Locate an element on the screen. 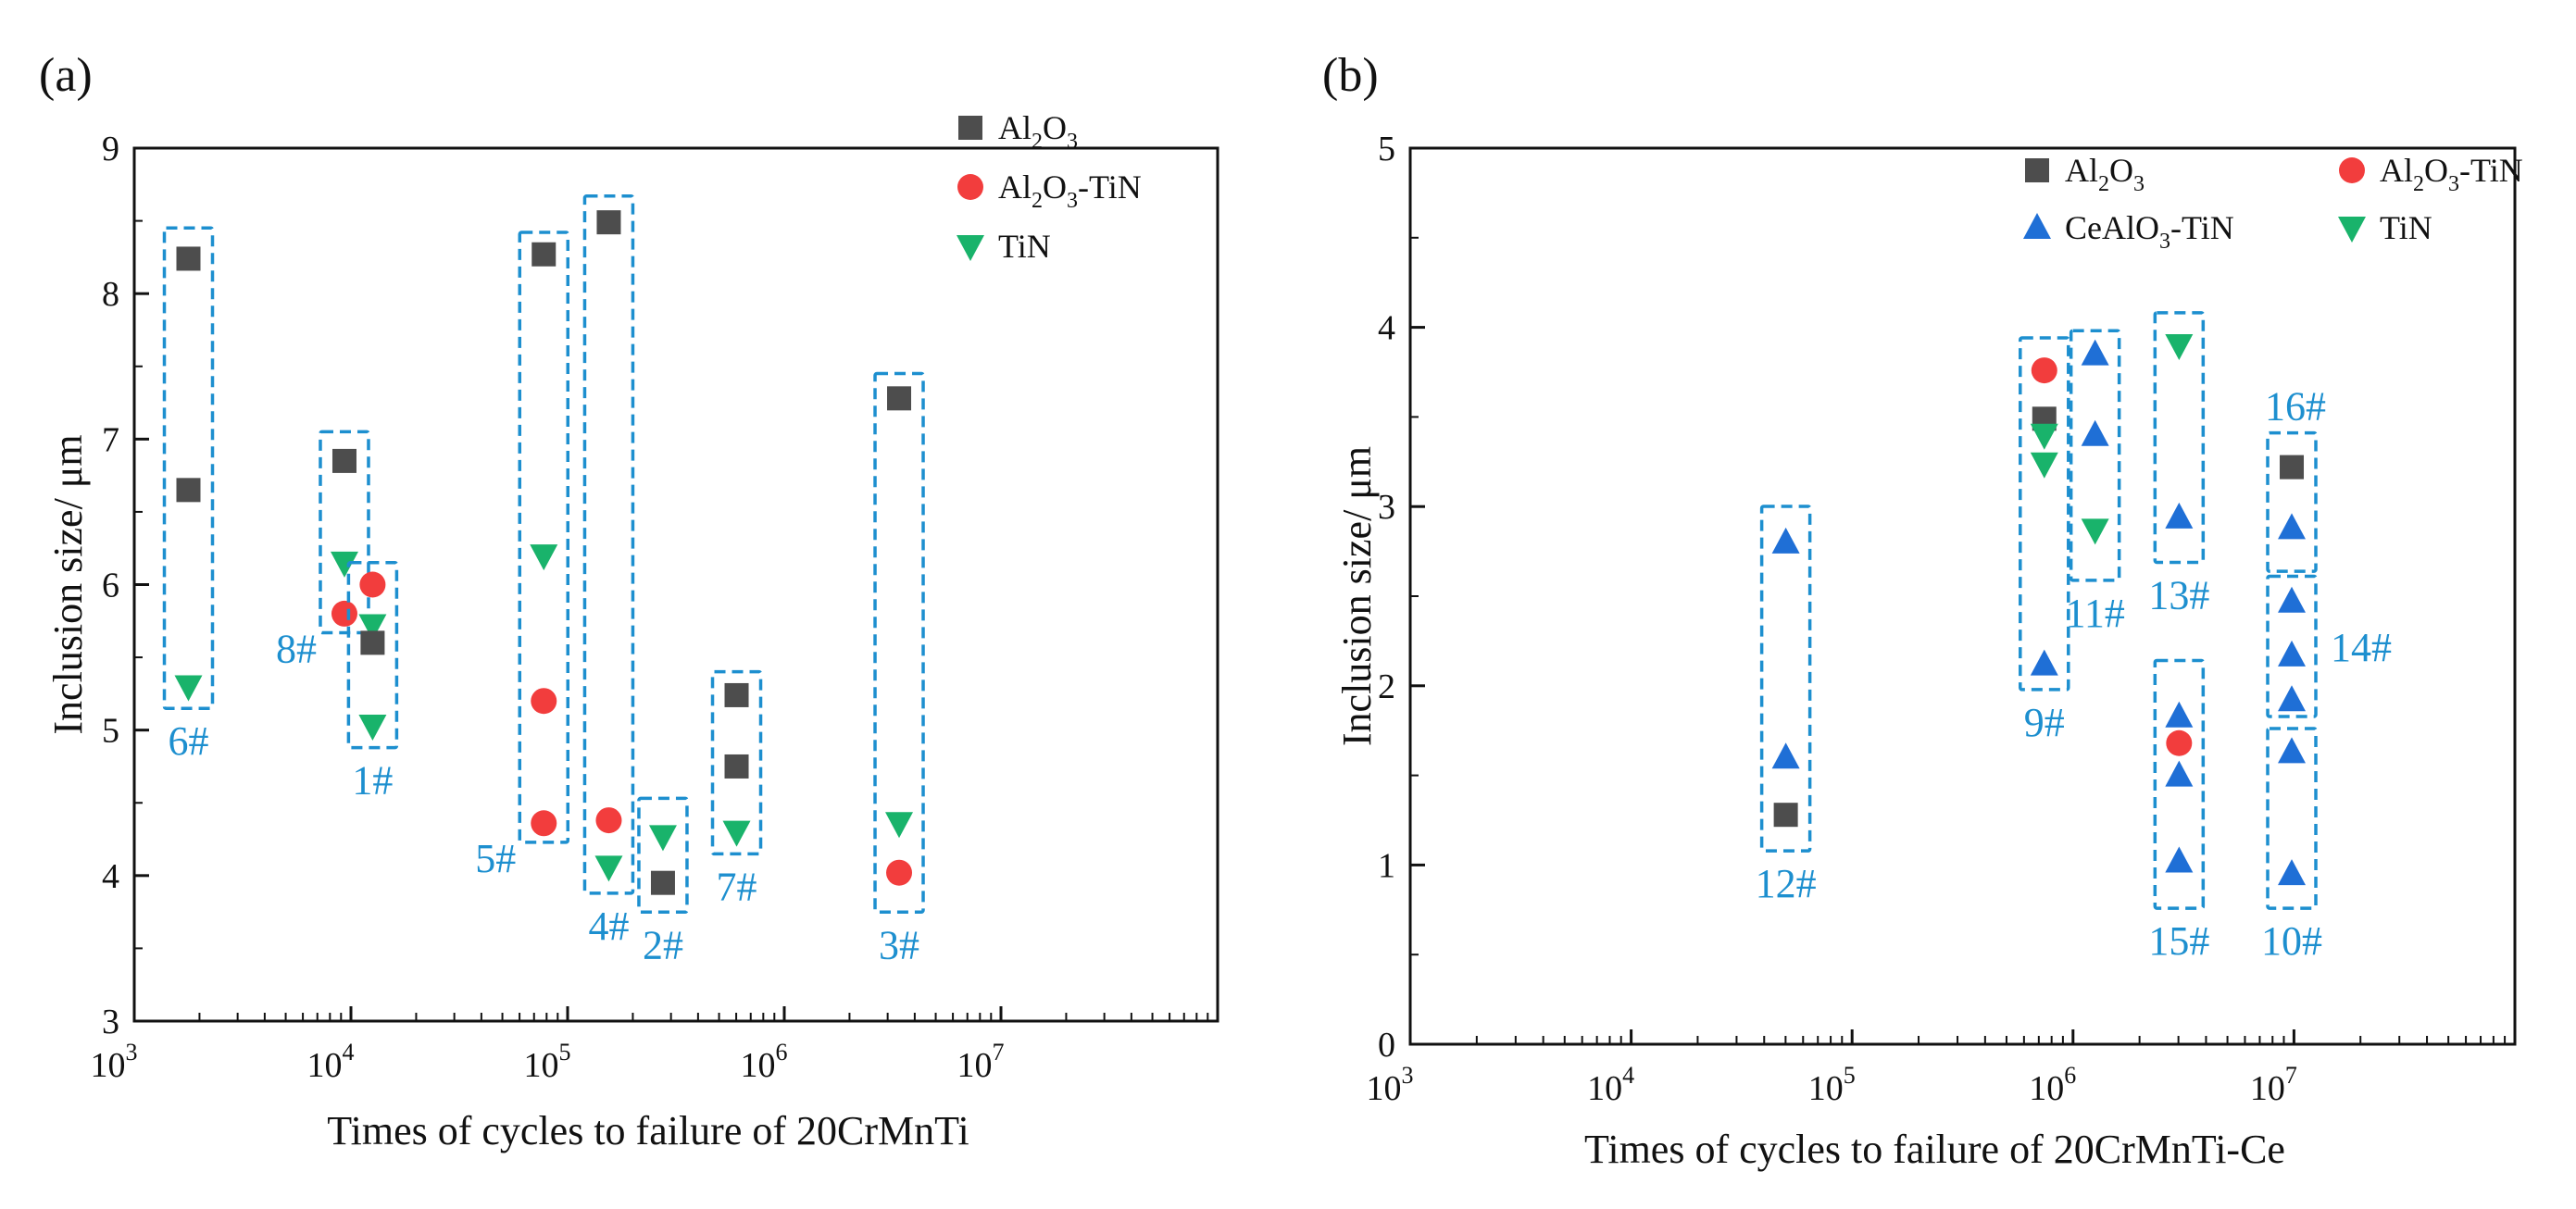 The width and height of the screenshot is (2576, 1209). y-tick-label: 3 is located at coordinates (1386, 507).